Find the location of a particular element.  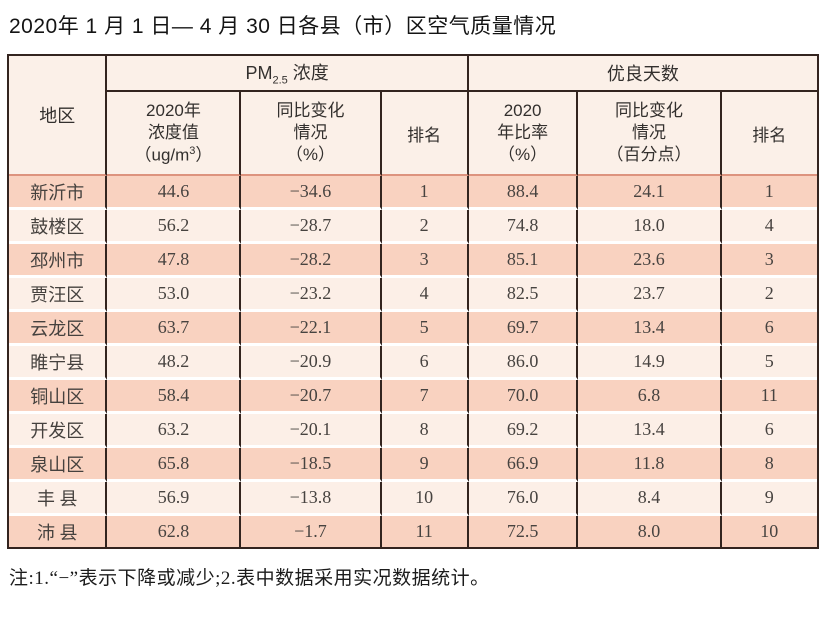

table-row: 鼓楼区 56.2 −28.7 2 74.8 18.0 4 is located at coordinates (413, 227).